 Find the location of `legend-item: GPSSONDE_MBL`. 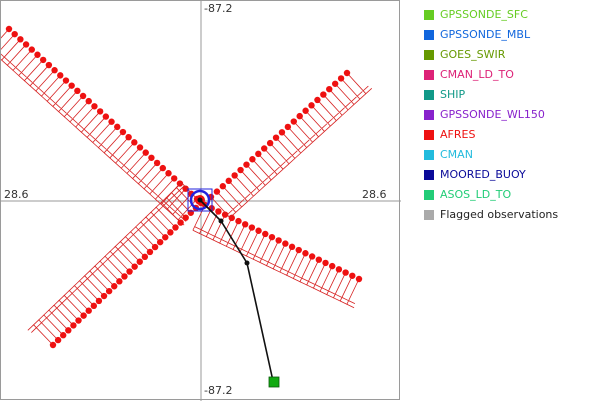

legend-item: GPSSONDE_MBL is located at coordinates (509, 36).